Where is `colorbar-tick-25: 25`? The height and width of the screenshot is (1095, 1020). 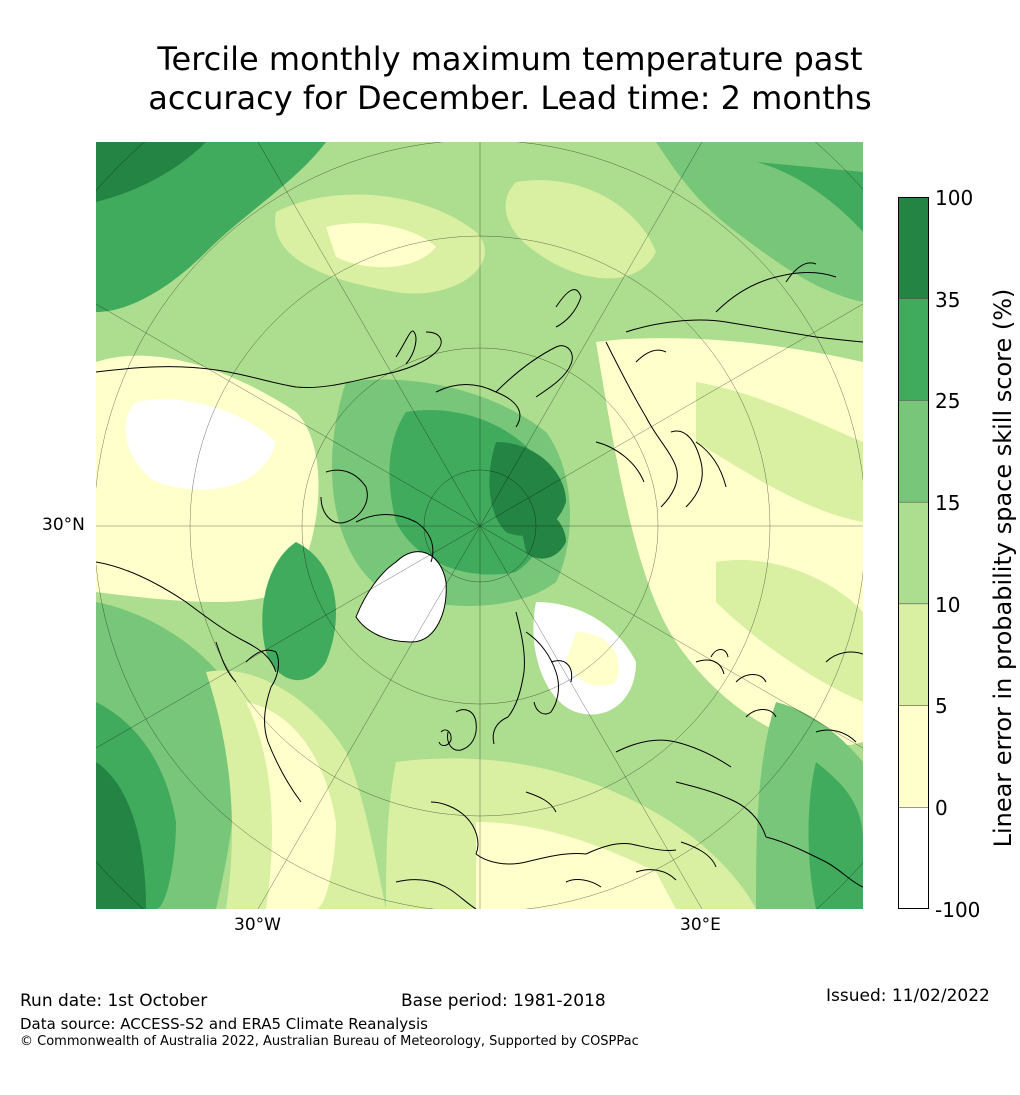
colorbar-tick-25: 25 is located at coordinates (948, 401).